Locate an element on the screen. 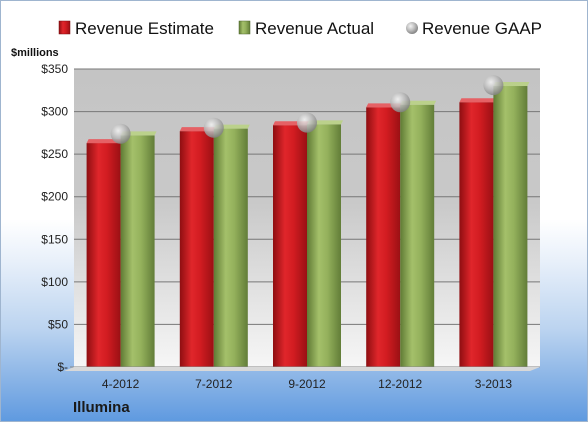 The height and width of the screenshot is (422, 588). plot-floor is located at coordinates (302, 369).